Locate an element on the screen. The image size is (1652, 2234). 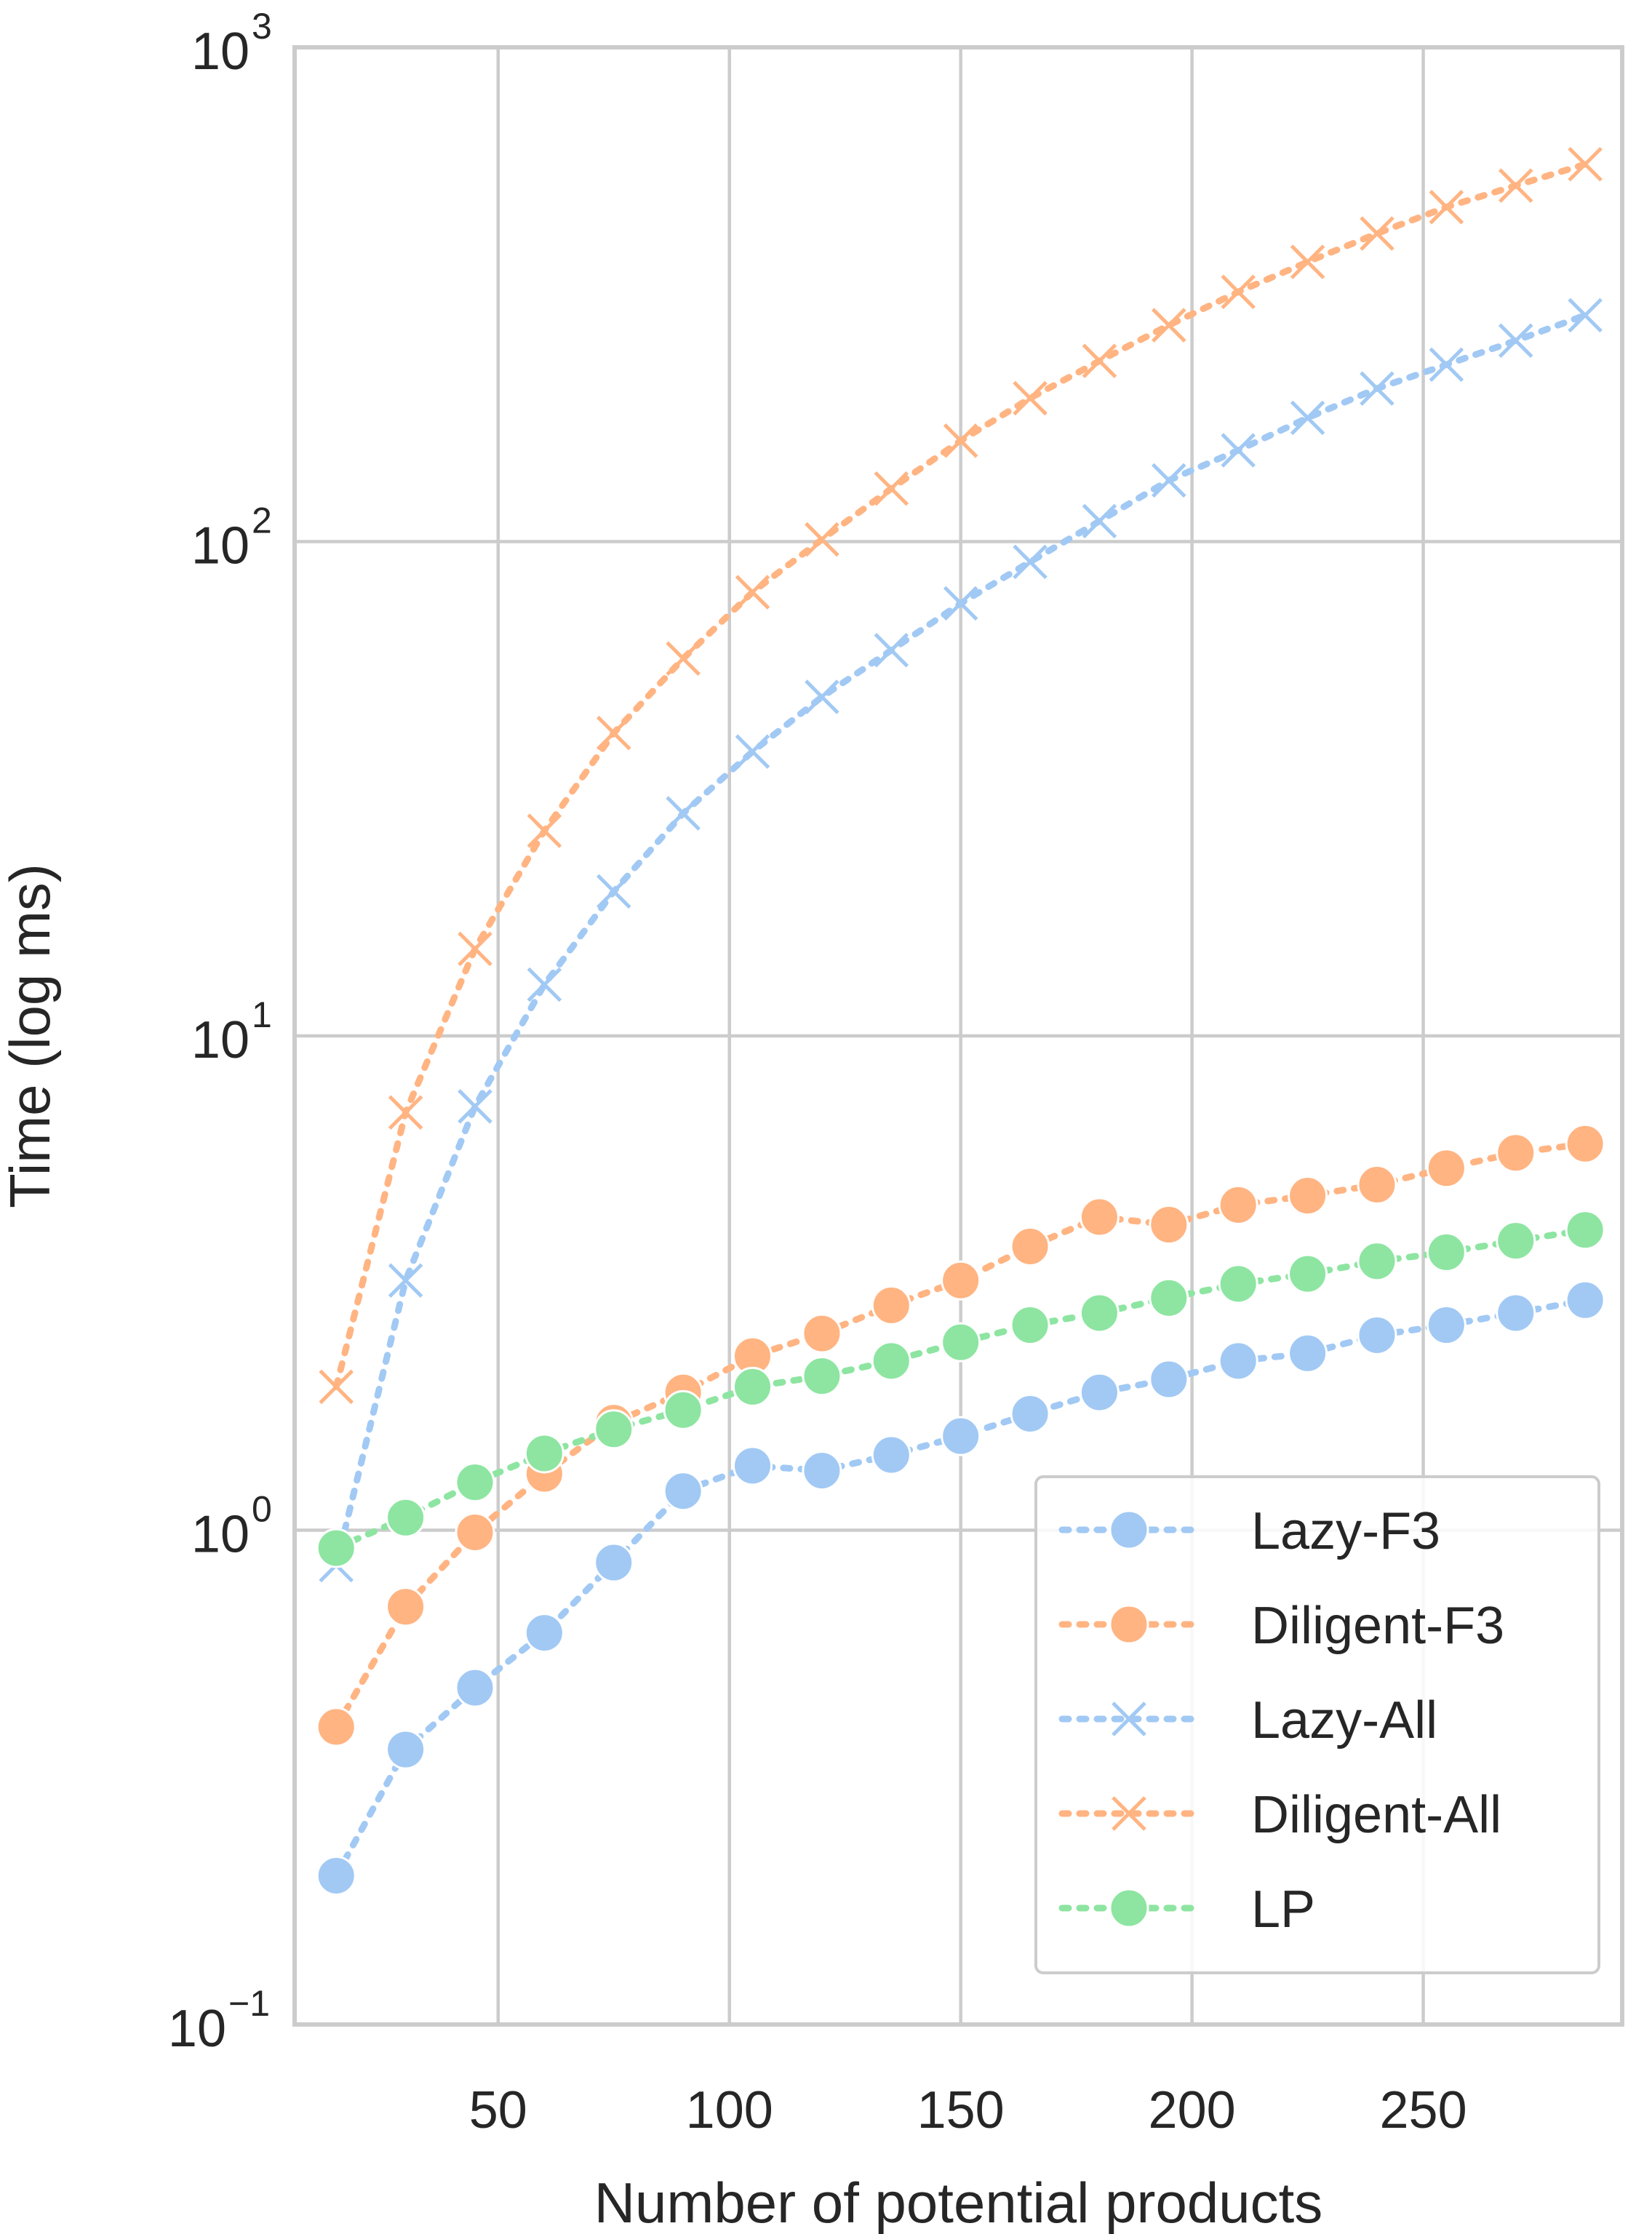
x-tick-label: 100 is located at coordinates (730, 2110).